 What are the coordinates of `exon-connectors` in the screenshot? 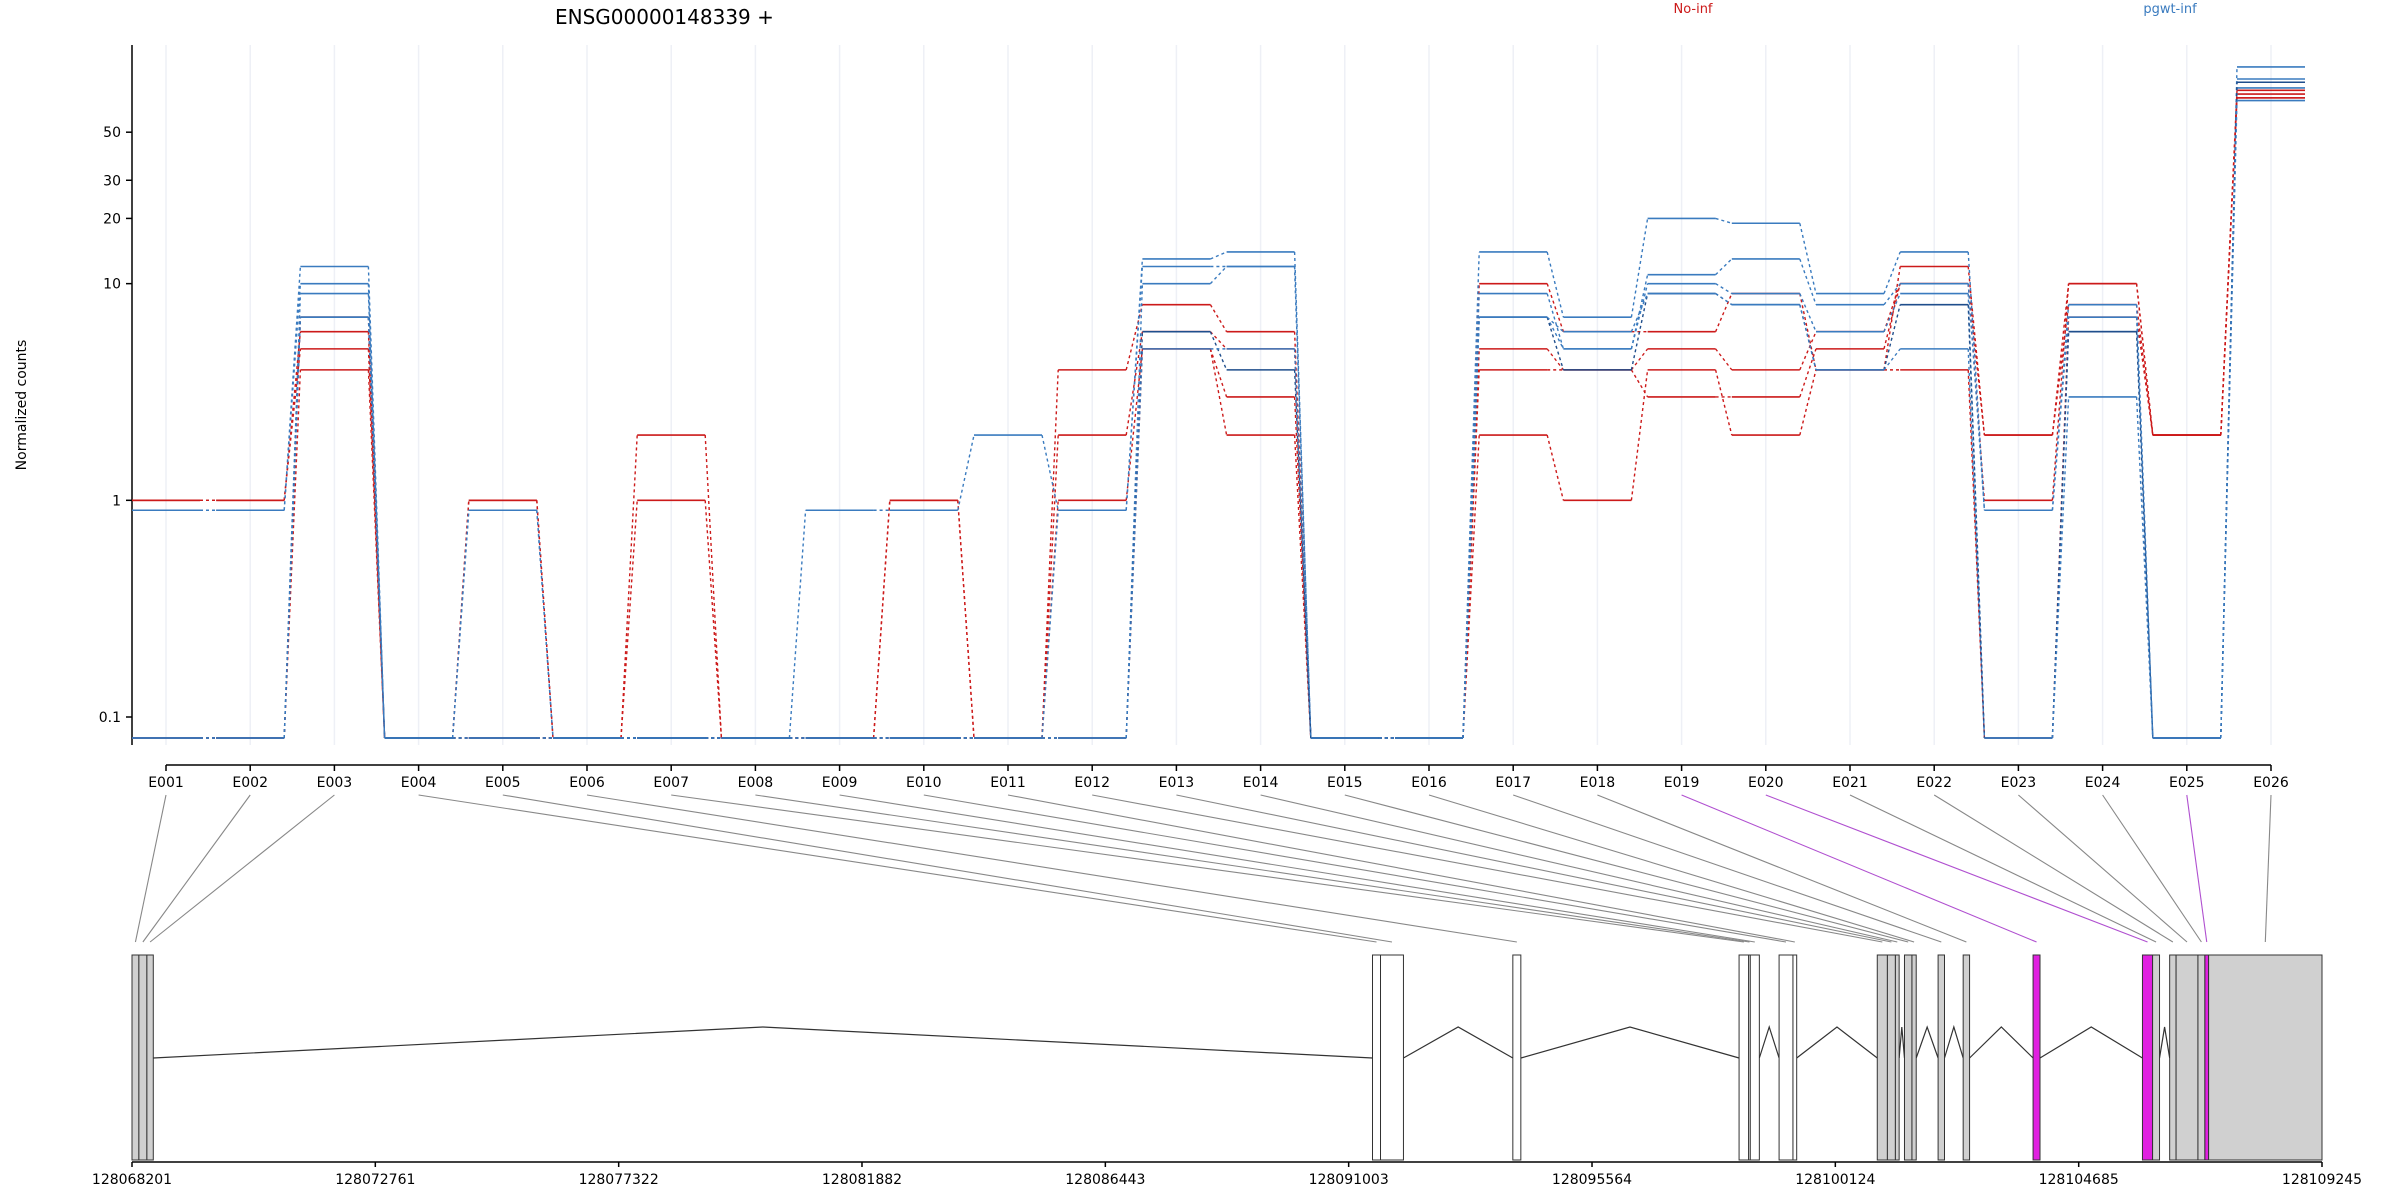 It's located at (1203, 868).